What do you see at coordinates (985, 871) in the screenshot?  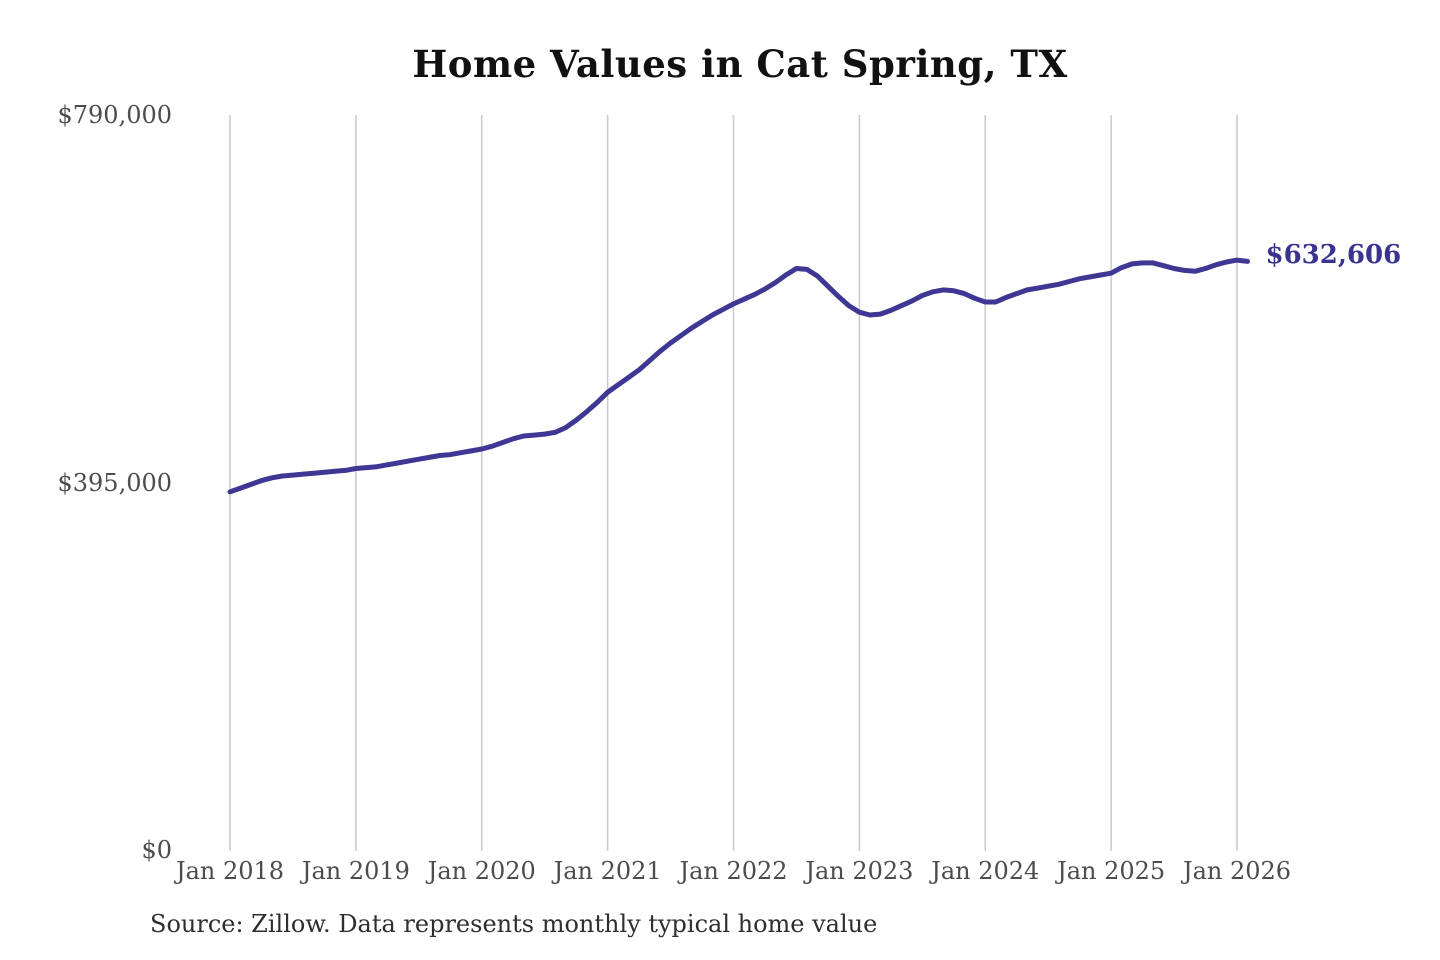 I see `x-tick-label: Jan 2024` at bounding box center [985, 871].